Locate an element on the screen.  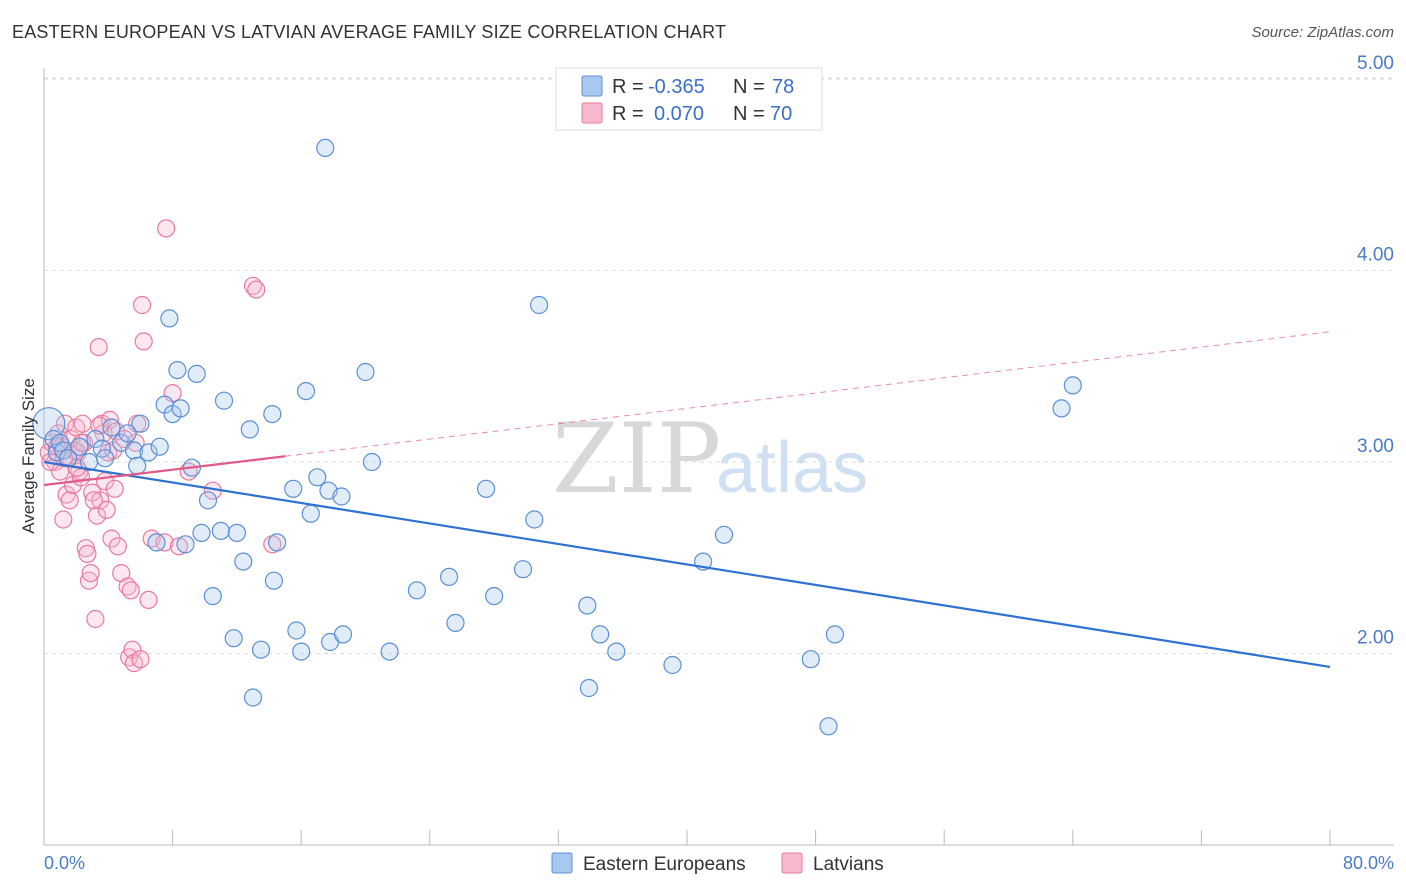
chart-source: Source: ZipAtlas.com is located at coordinates (1322, 32).